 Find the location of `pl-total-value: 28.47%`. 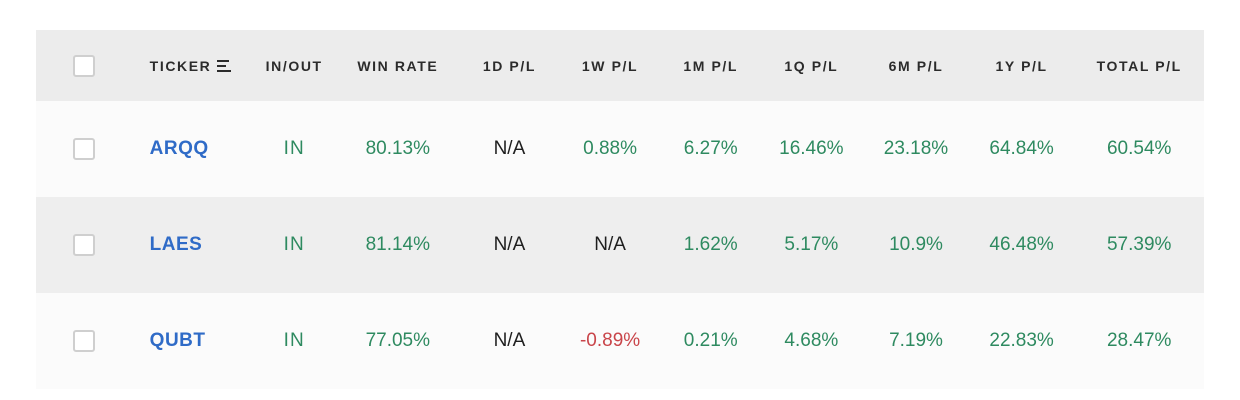

pl-total-value: 28.47% is located at coordinates (1139, 340).